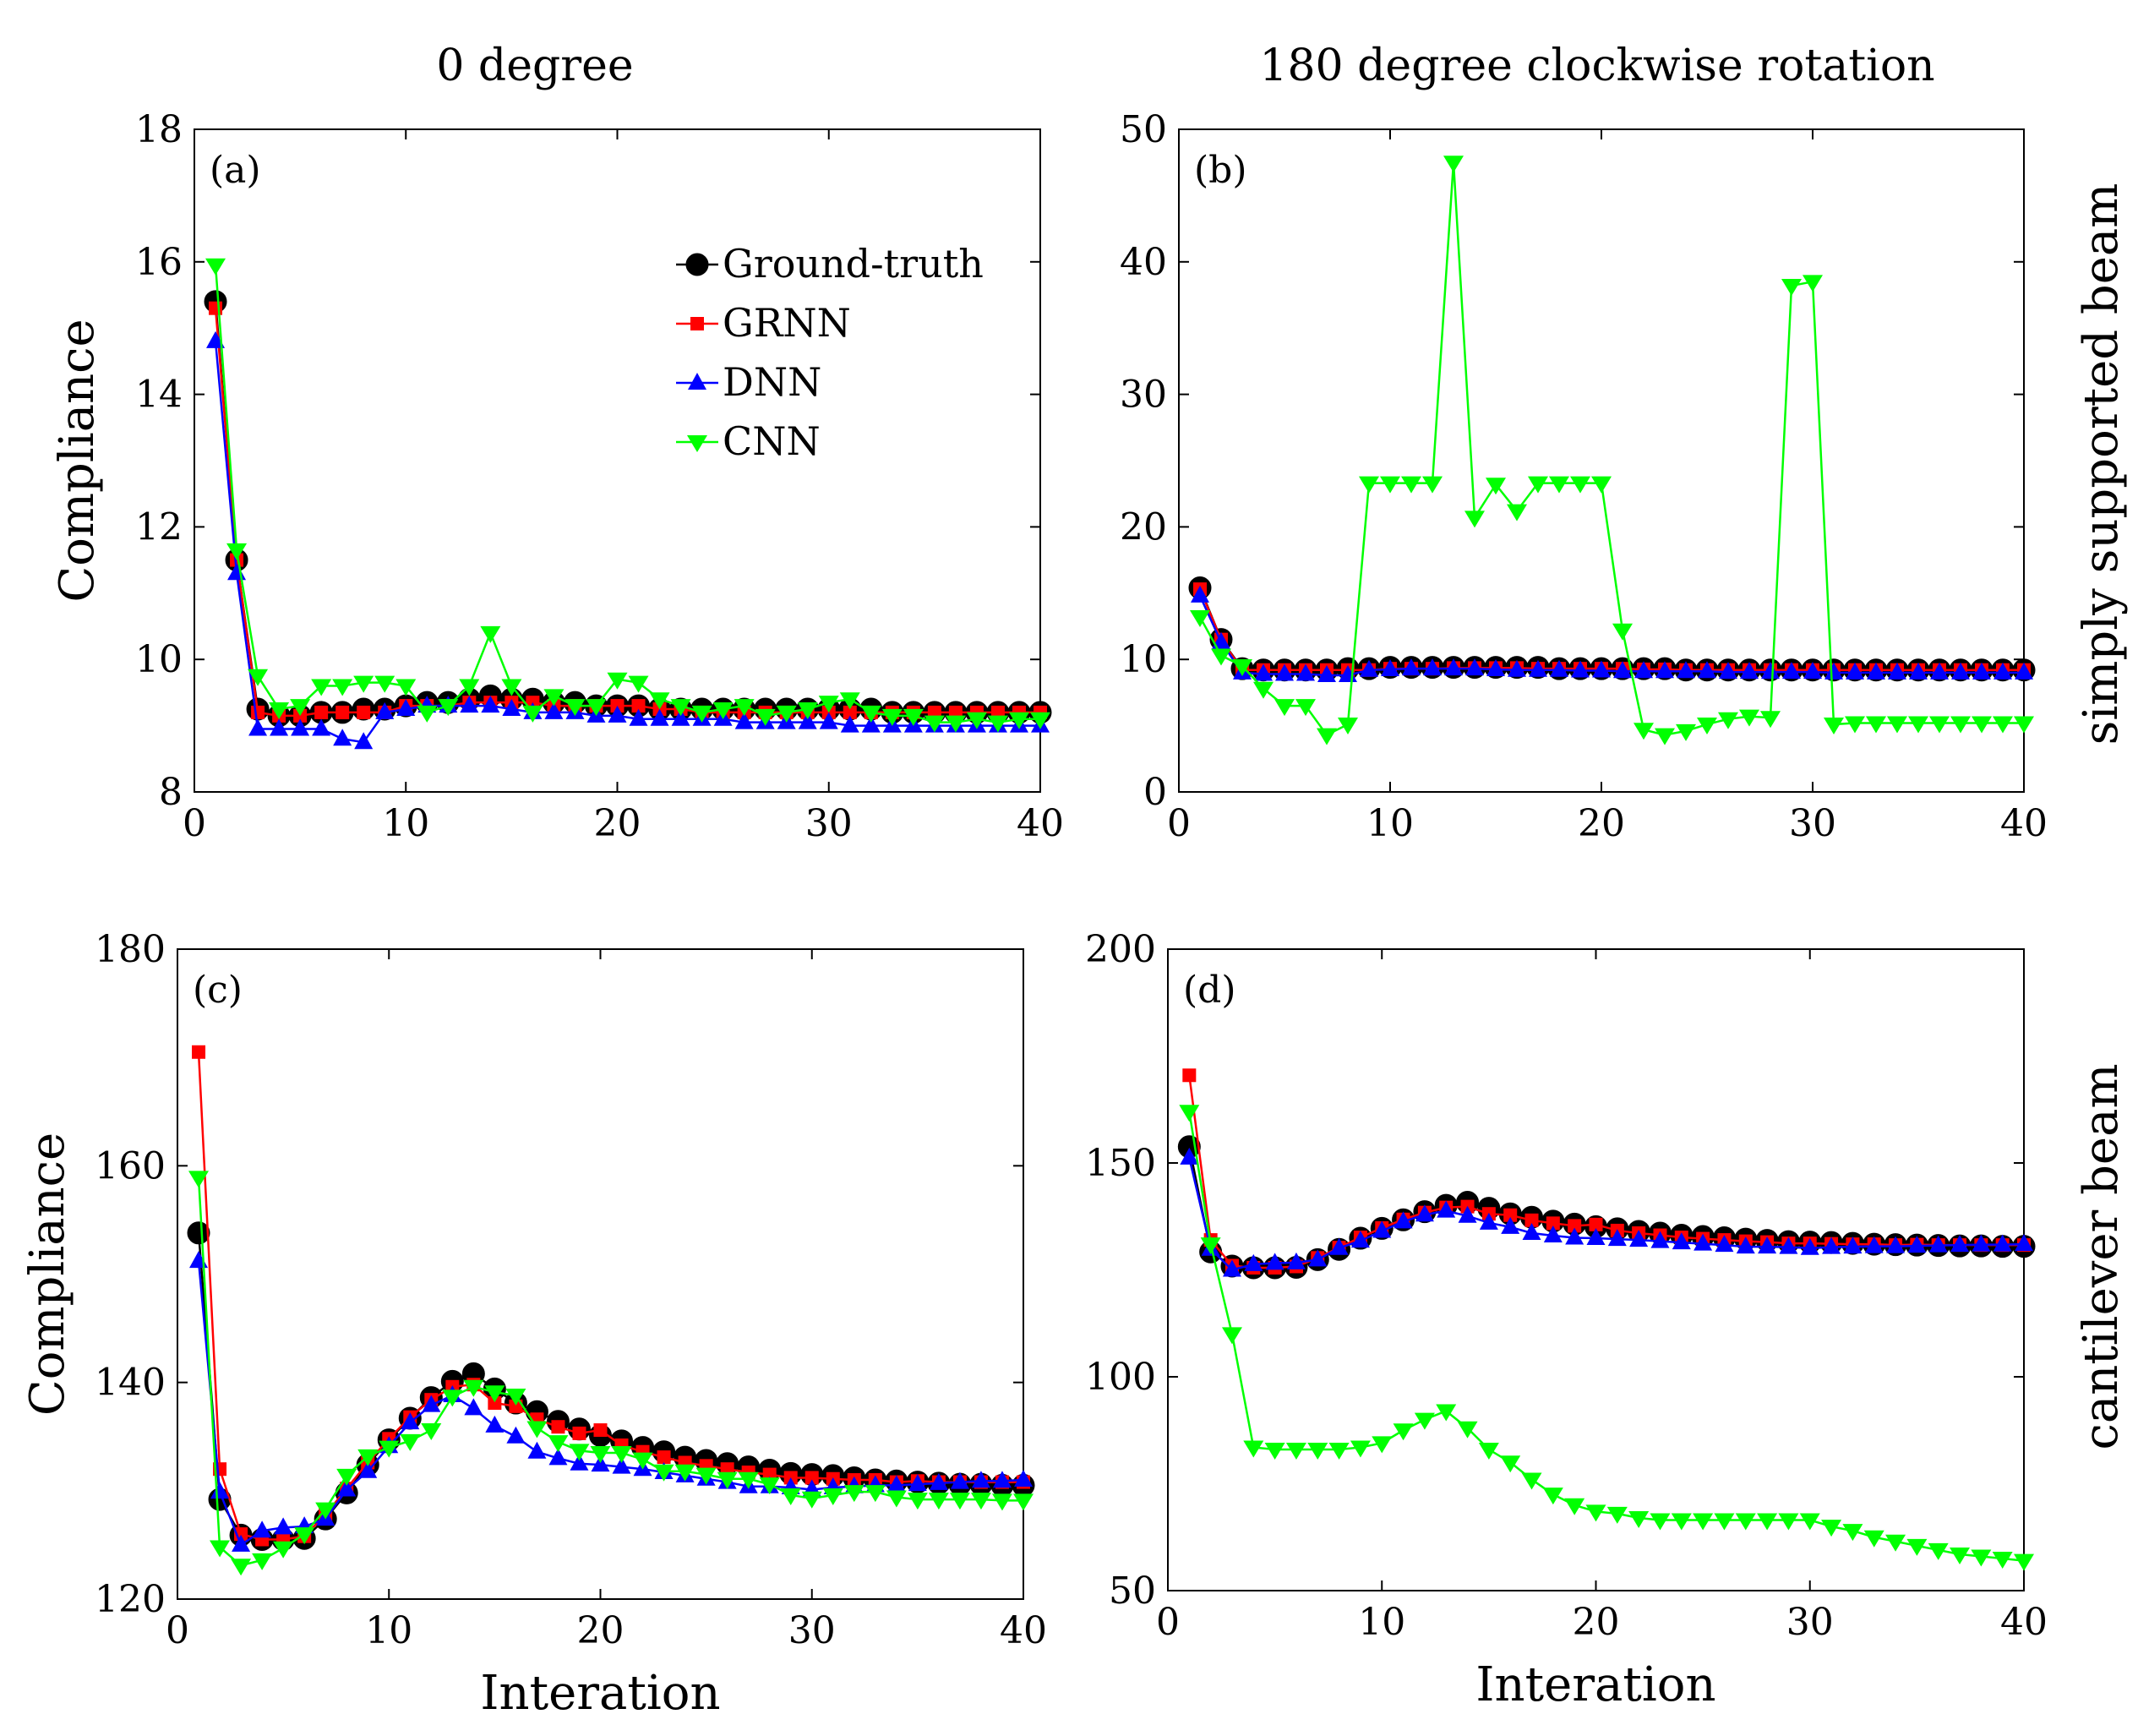  Describe the element at coordinates (1612, 634) in the screenshot. I see `series-dnn` at that location.